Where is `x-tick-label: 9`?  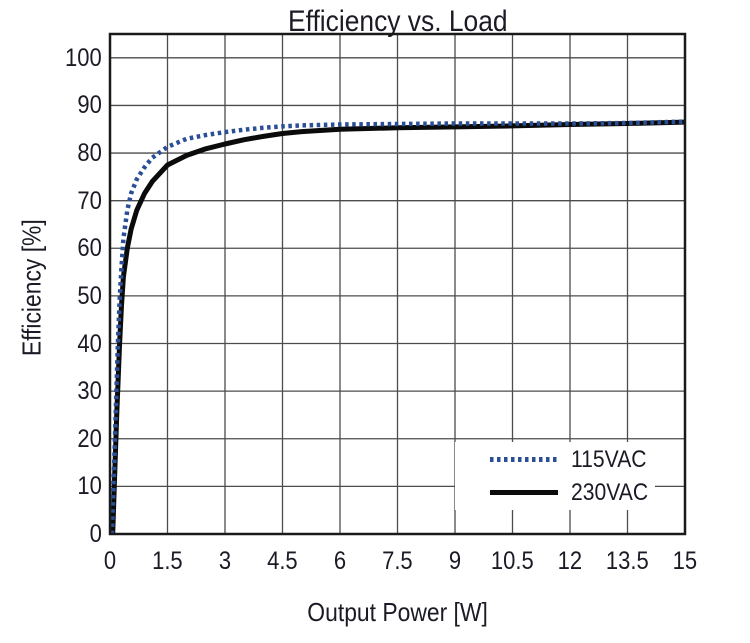
x-tick-label: 9 is located at coordinates (455, 561).